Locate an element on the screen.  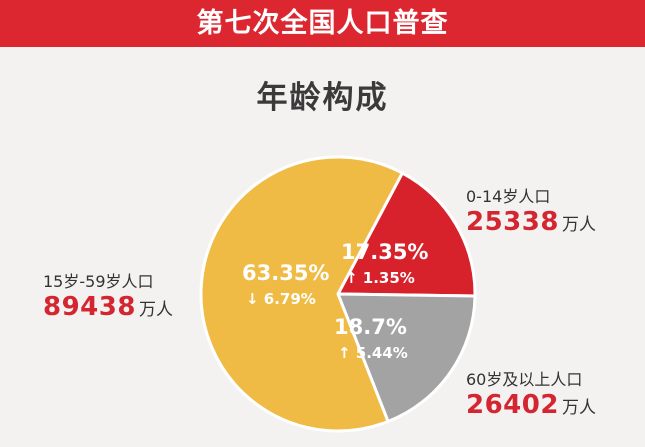
label-0-14: 0-14岁人口 25338 万人 is located at coordinates (531, 210).